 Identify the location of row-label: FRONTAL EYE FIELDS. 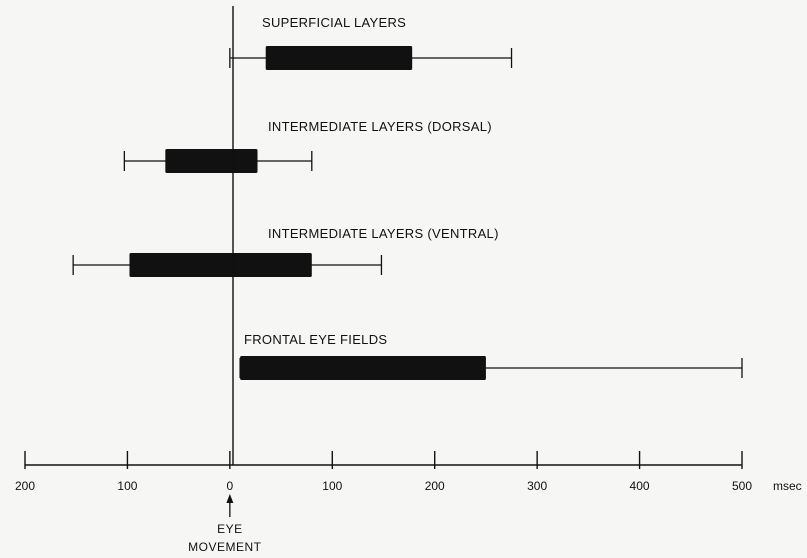
(315, 339).